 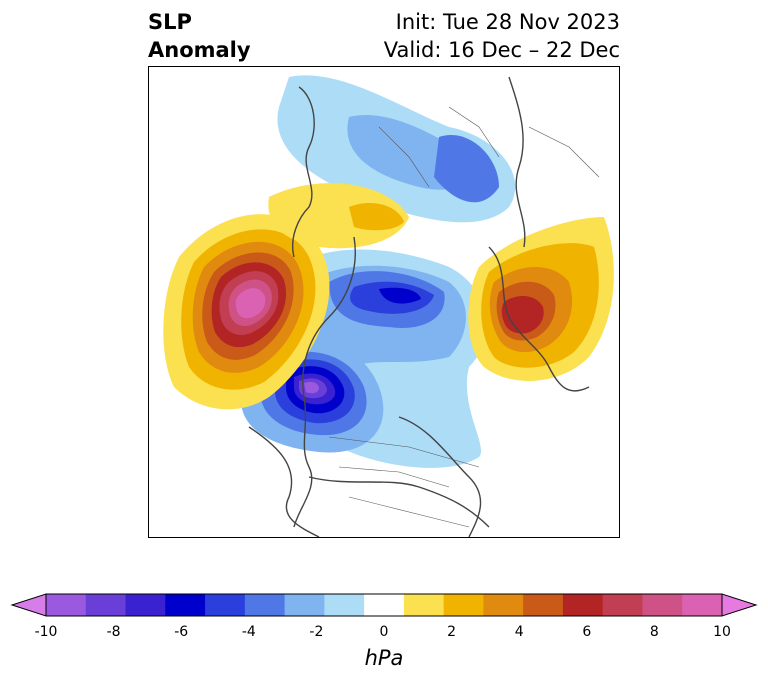 I want to click on colorbar-tick-label: 2, so click(x=452, y=632).